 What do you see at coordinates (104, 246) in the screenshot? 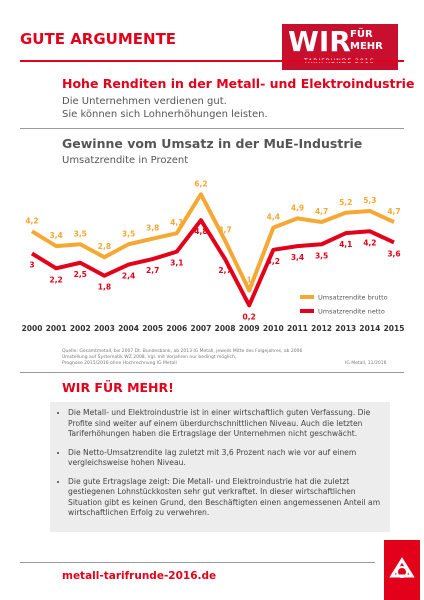
I see `data-label: 2,8` at bounding box center [104, 246].